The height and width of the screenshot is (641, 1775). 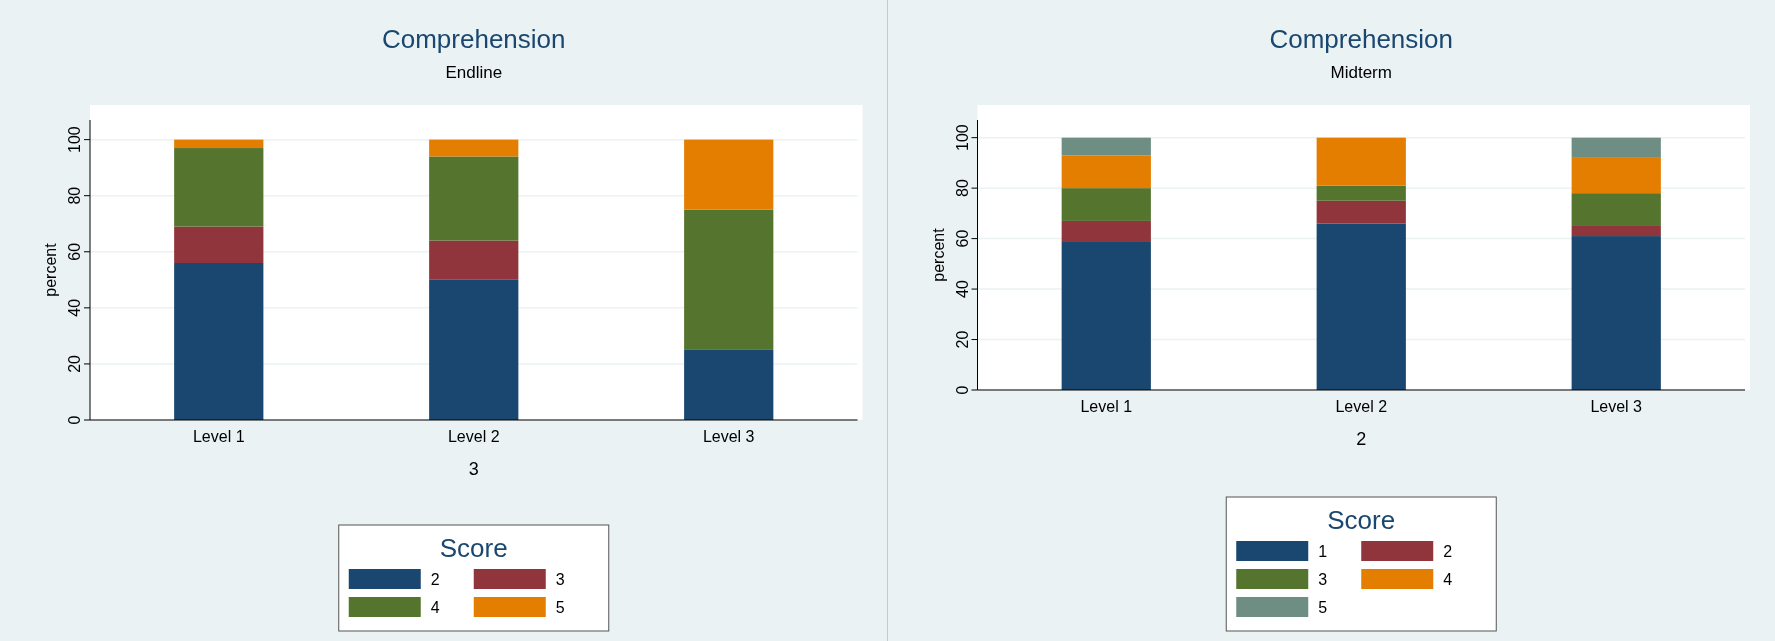 I want to click on legend-label: 1, so click(x=1323, y=551).